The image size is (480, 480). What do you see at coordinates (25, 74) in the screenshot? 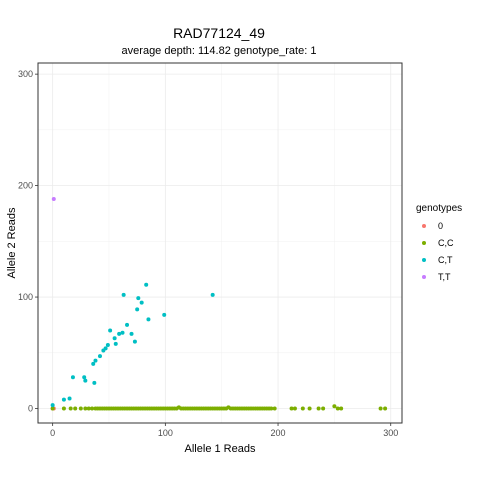
I see `y-tick-label: 300` at bounding box center [25, 74].